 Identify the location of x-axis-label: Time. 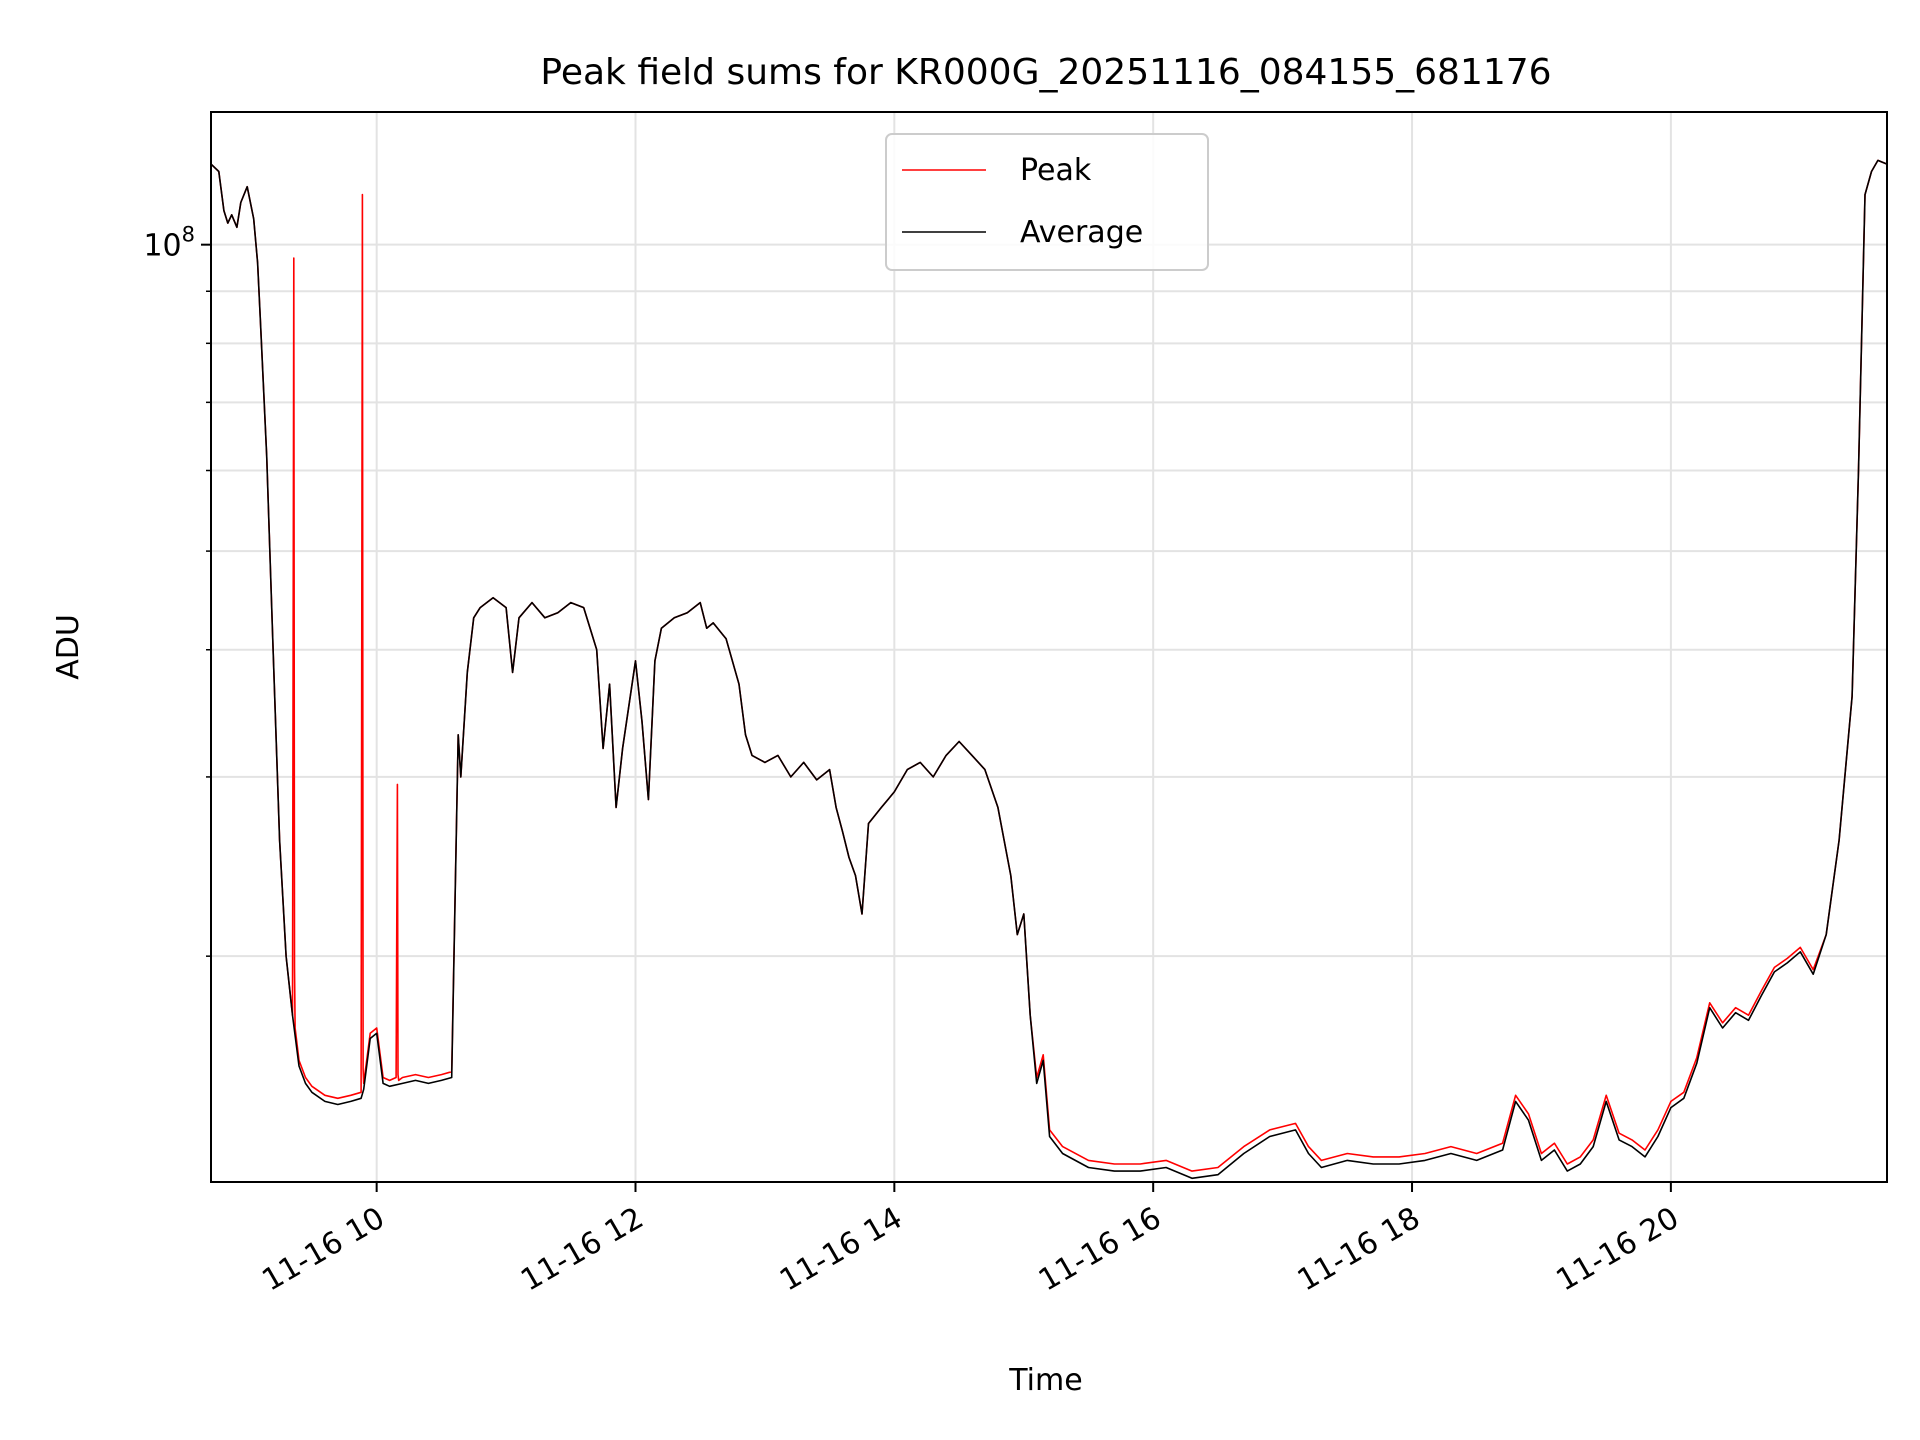
(1045, 1380).